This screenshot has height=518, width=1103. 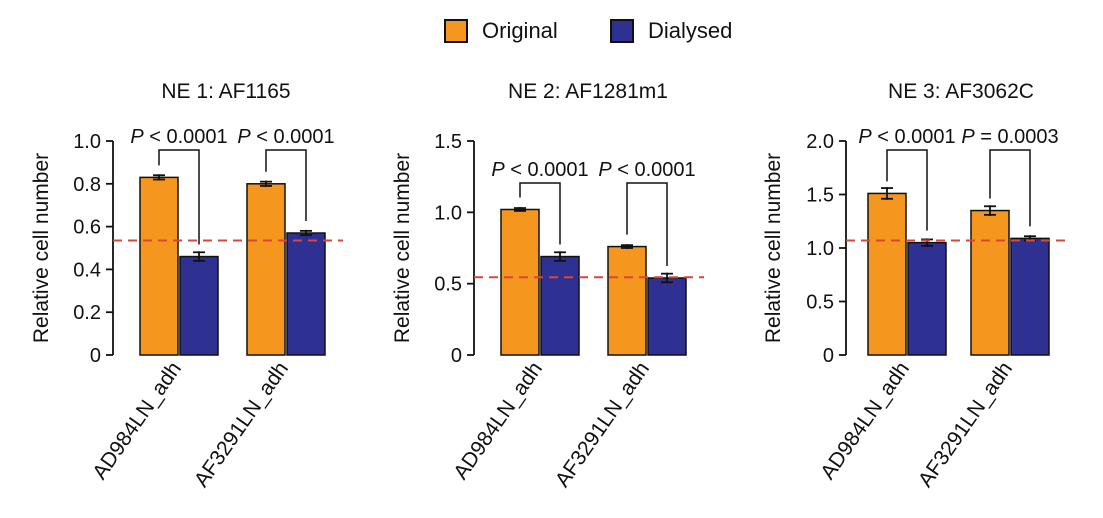 What do you see at coordinates (498, 421) in the screenshot?
I see `panel-2-category-label: AD984LN_adh` at bounding box center [498, 421].